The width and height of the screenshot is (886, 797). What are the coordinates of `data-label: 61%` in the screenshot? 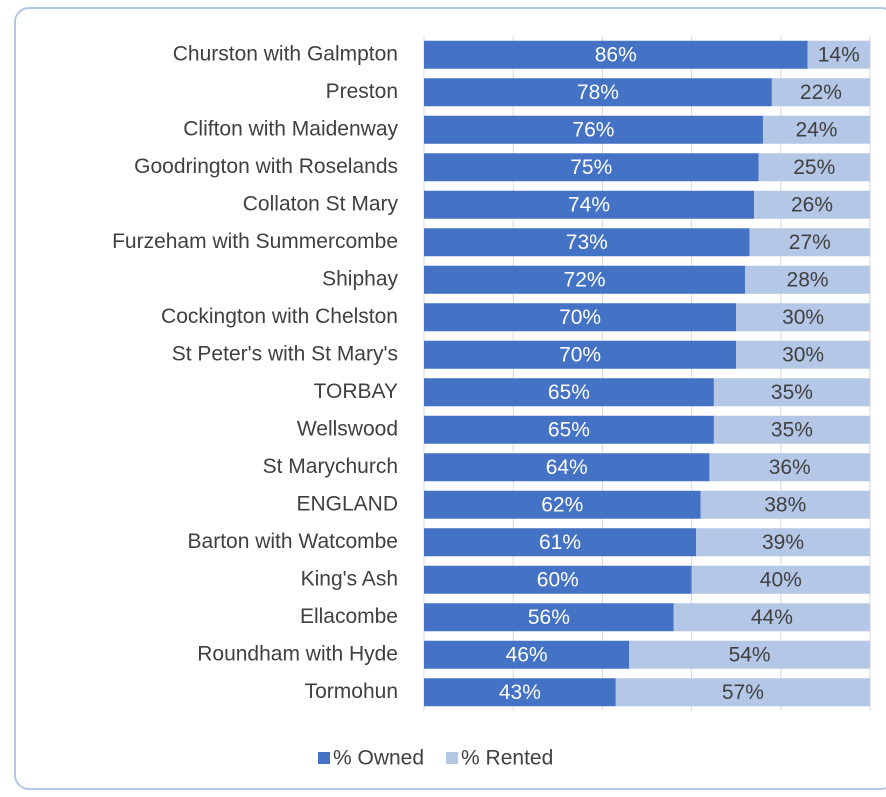 It's located at (560, 542).